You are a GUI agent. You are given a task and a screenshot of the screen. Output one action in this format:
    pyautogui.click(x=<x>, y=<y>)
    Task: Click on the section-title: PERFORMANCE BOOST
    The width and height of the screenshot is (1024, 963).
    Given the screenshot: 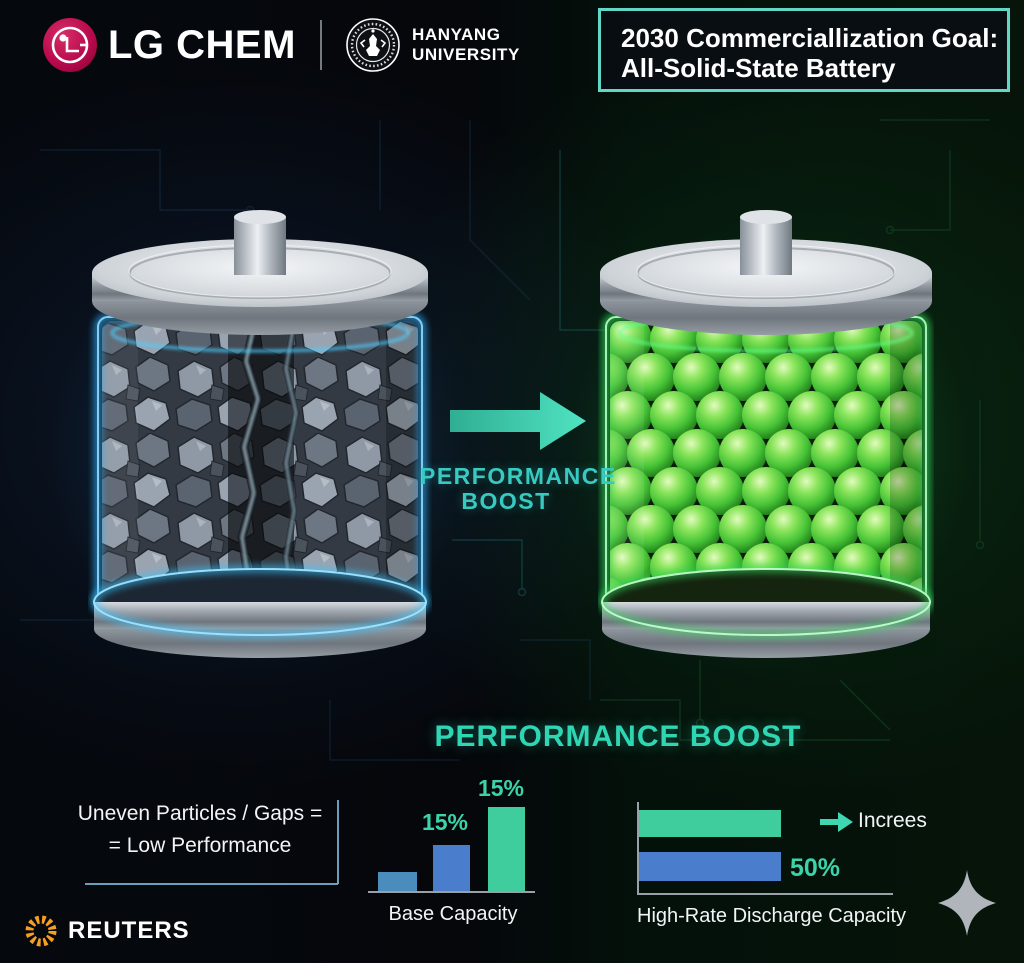 What is the action you would take?
    pyautogui.click(x=618, y=736)
    